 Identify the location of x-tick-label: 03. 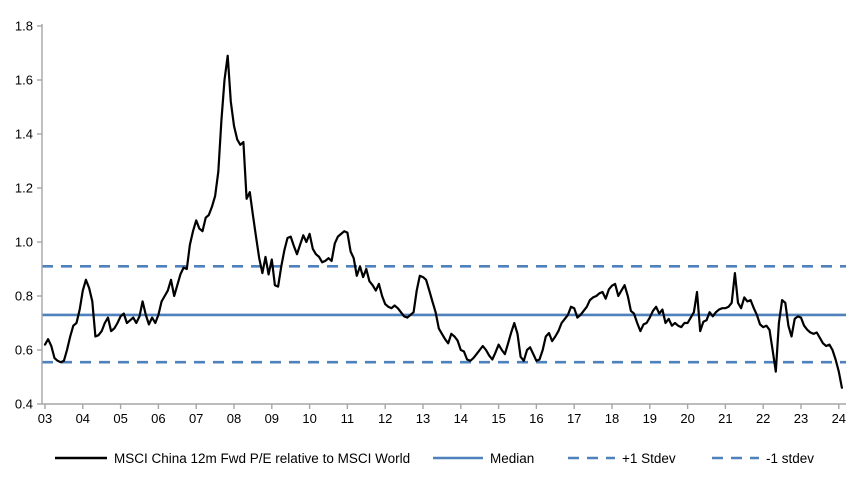
(45, 418).